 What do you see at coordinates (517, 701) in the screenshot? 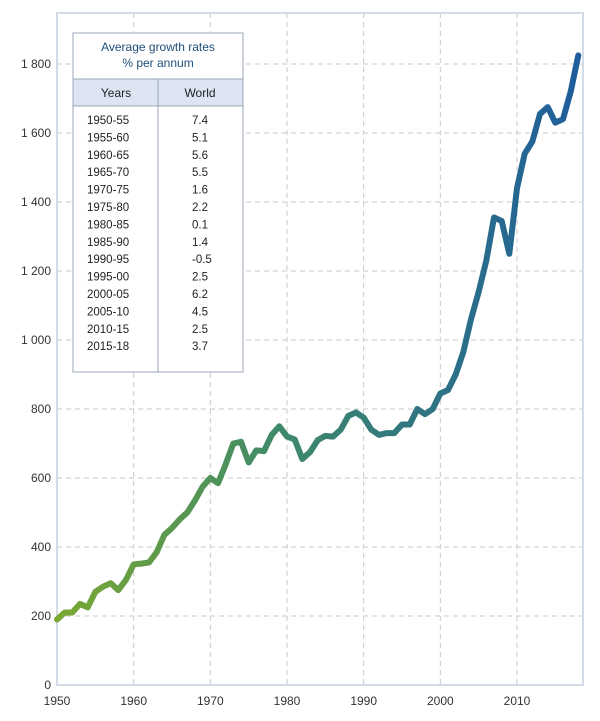
I see `x-tick-label: 2010` at bounding box center [517, 701].